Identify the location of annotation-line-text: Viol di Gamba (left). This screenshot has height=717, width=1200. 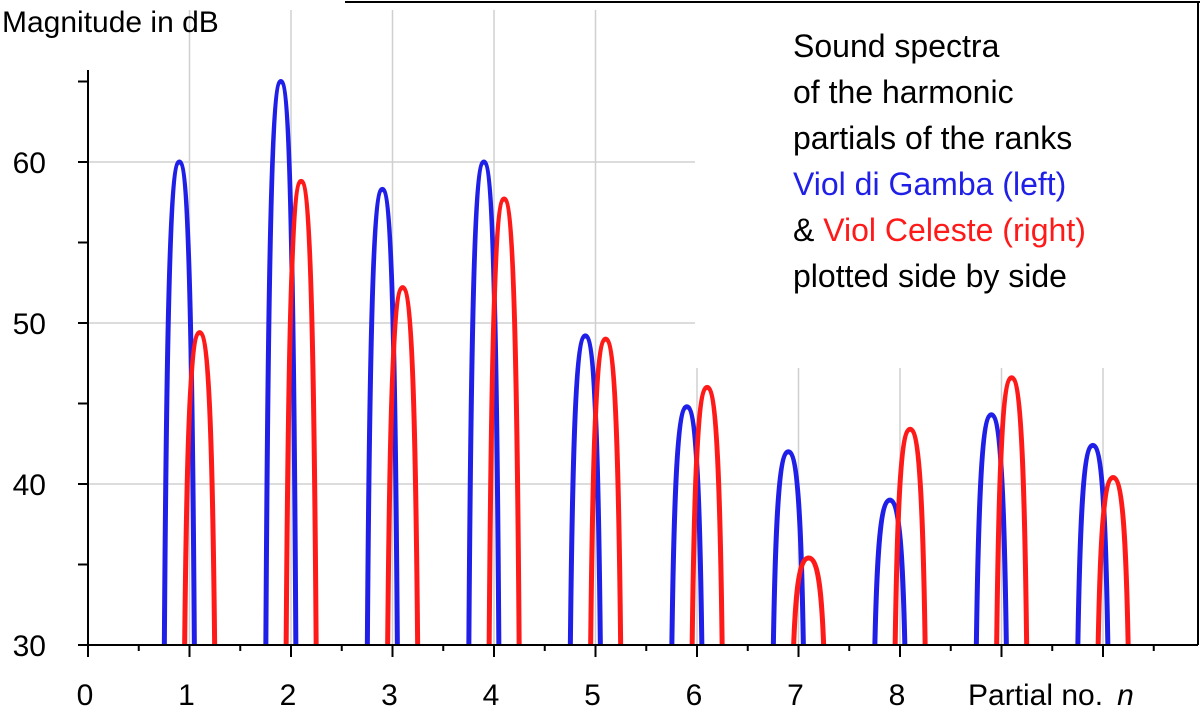
(929, 184).